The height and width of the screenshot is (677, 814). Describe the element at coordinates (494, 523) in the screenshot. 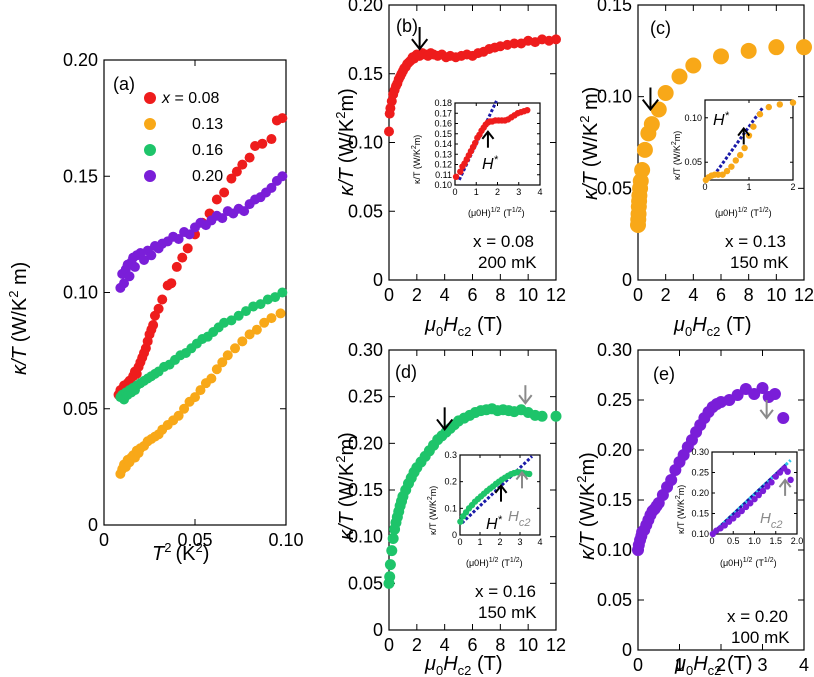

I see `panel-d-inset-hstar-label: H*` at that location.